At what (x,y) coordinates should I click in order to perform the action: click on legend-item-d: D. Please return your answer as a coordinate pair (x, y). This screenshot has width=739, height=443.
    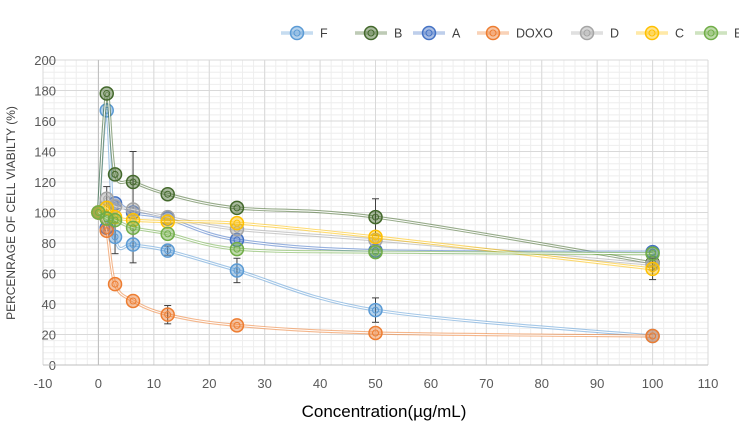
    Looking at the image, I should click on (595, 33).